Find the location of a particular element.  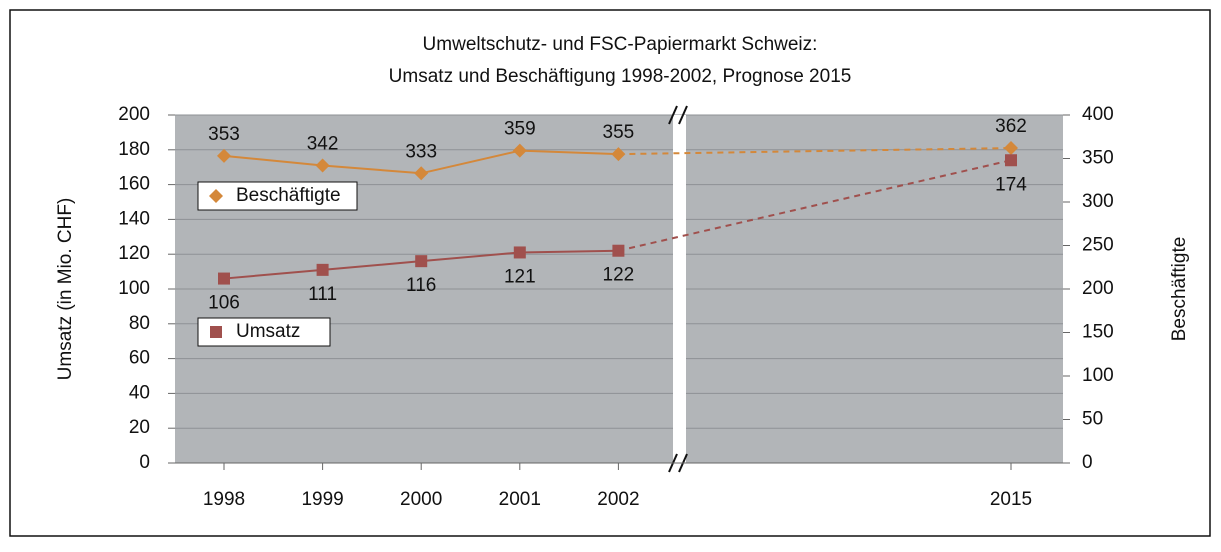

y-tick-label: 0 is located at coordinates (144, 462).